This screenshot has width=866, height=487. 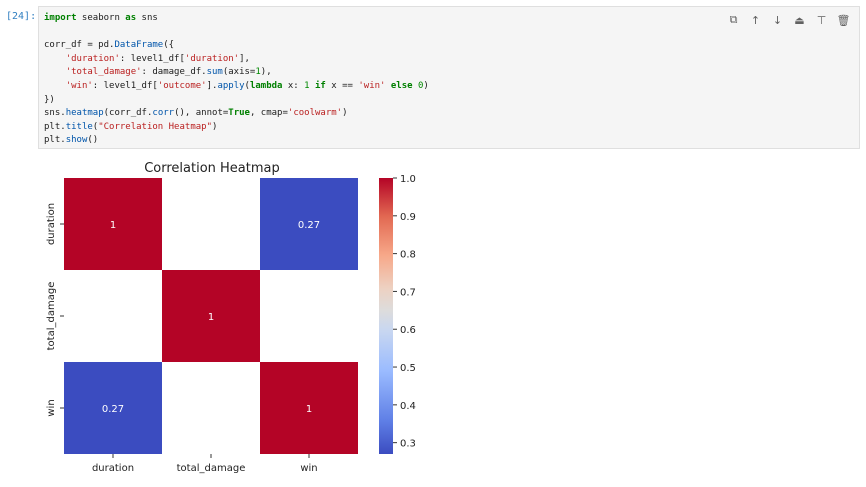 What do you see at coordinates (315, 113) in the screenshot?
I see `code-token: 'coolwarm'` at bounding box center [315, 113].